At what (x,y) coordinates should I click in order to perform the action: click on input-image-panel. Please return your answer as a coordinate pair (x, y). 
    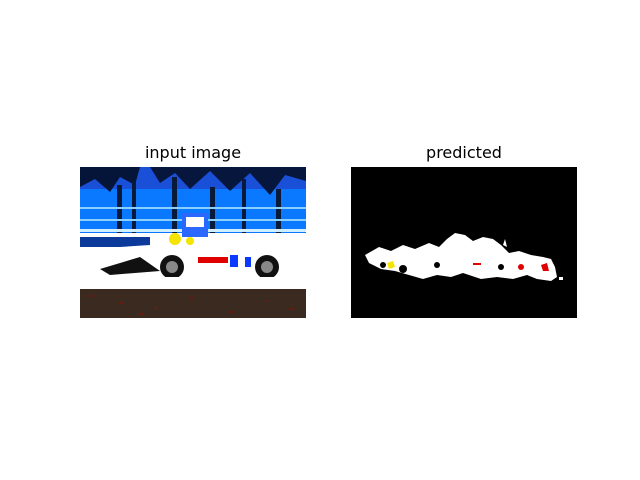
    Looking at the image, I should click on (193, 242).